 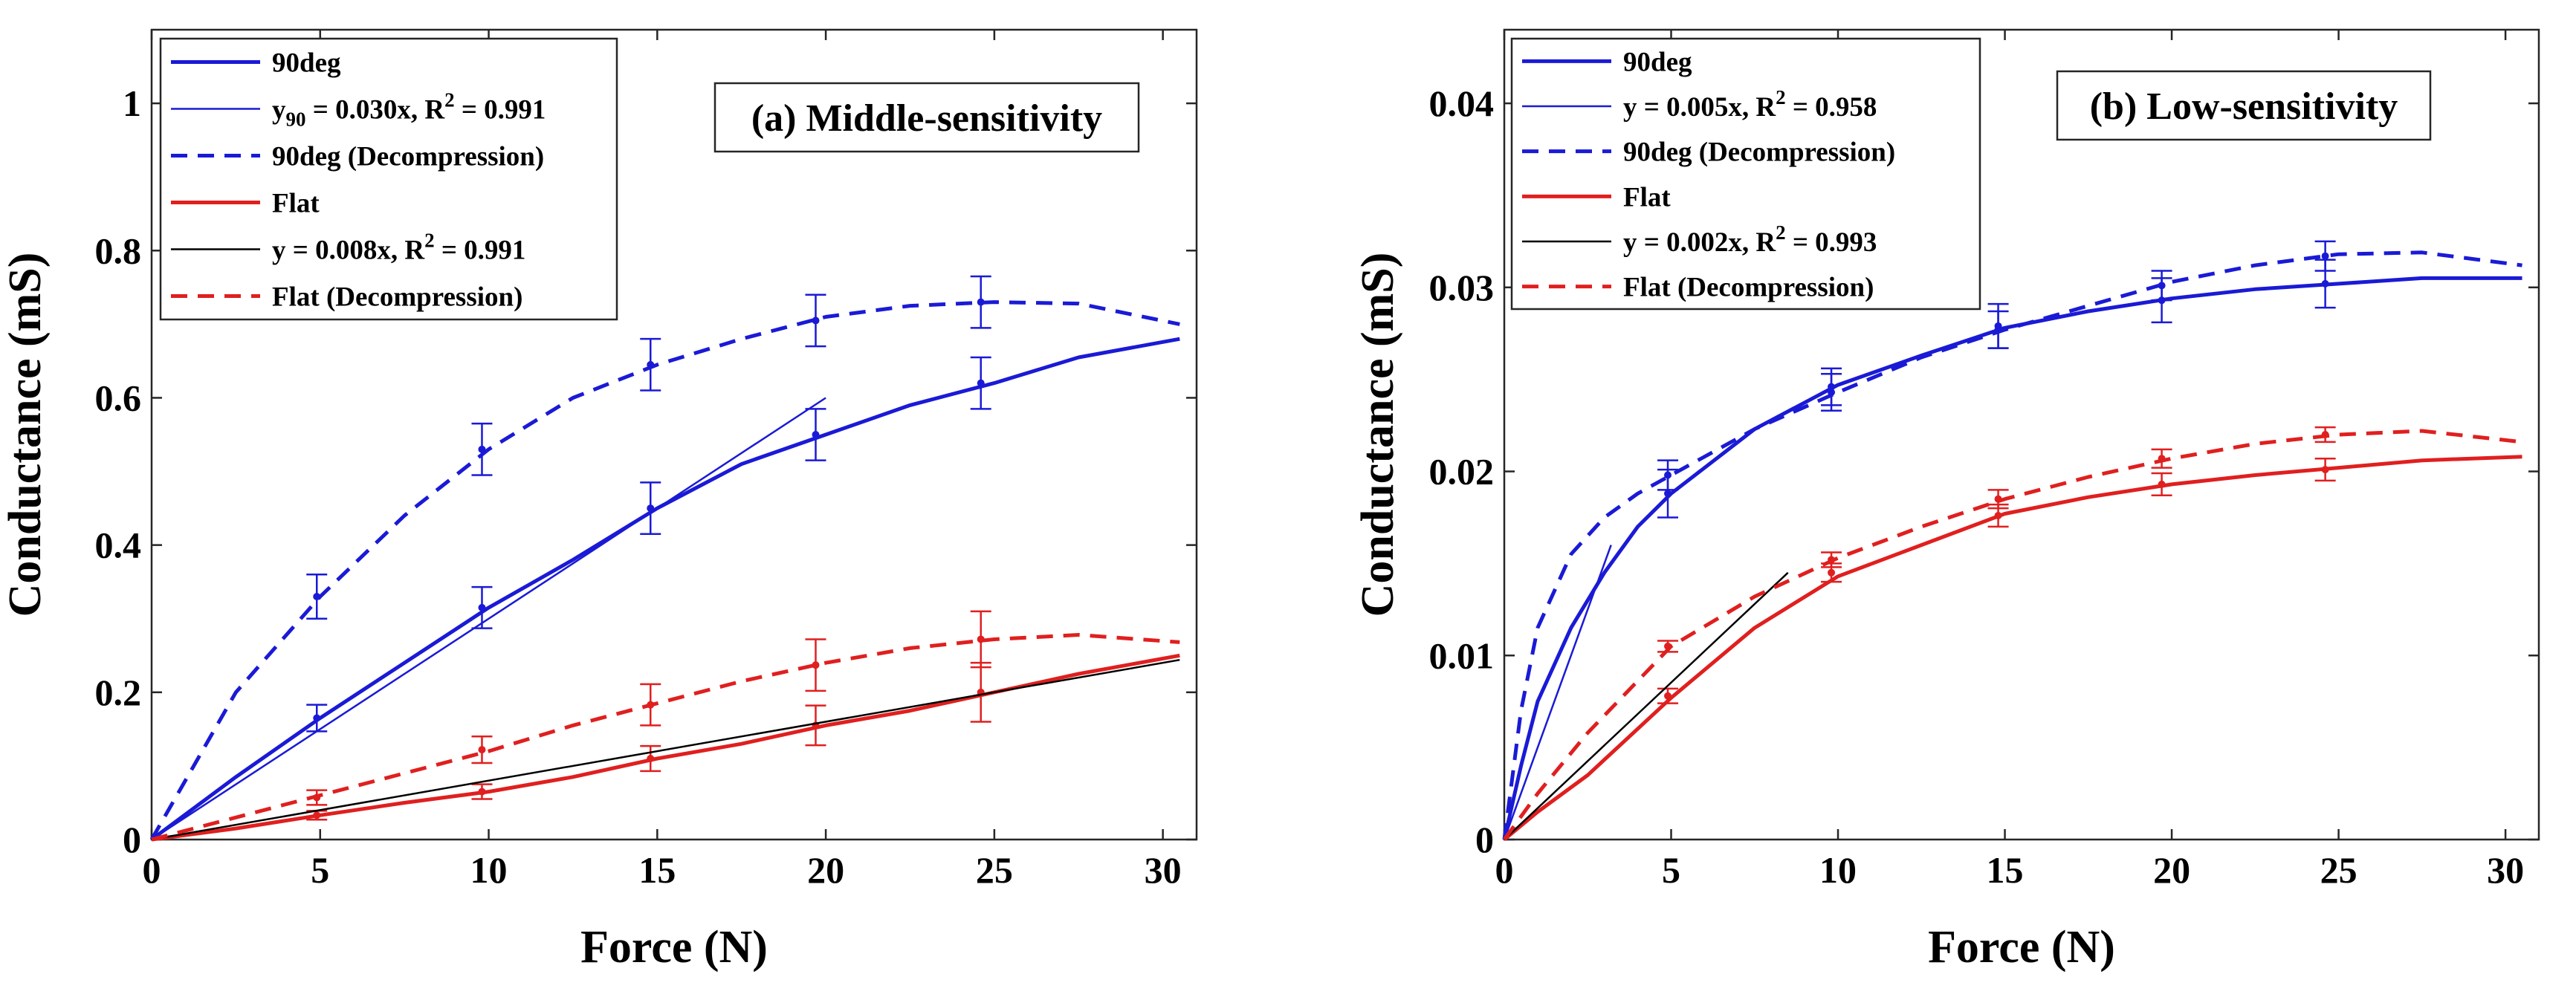 I want to click on legend-entry-4: y = 0.008x, R2 = 0.991, so click(x=398, y=248).